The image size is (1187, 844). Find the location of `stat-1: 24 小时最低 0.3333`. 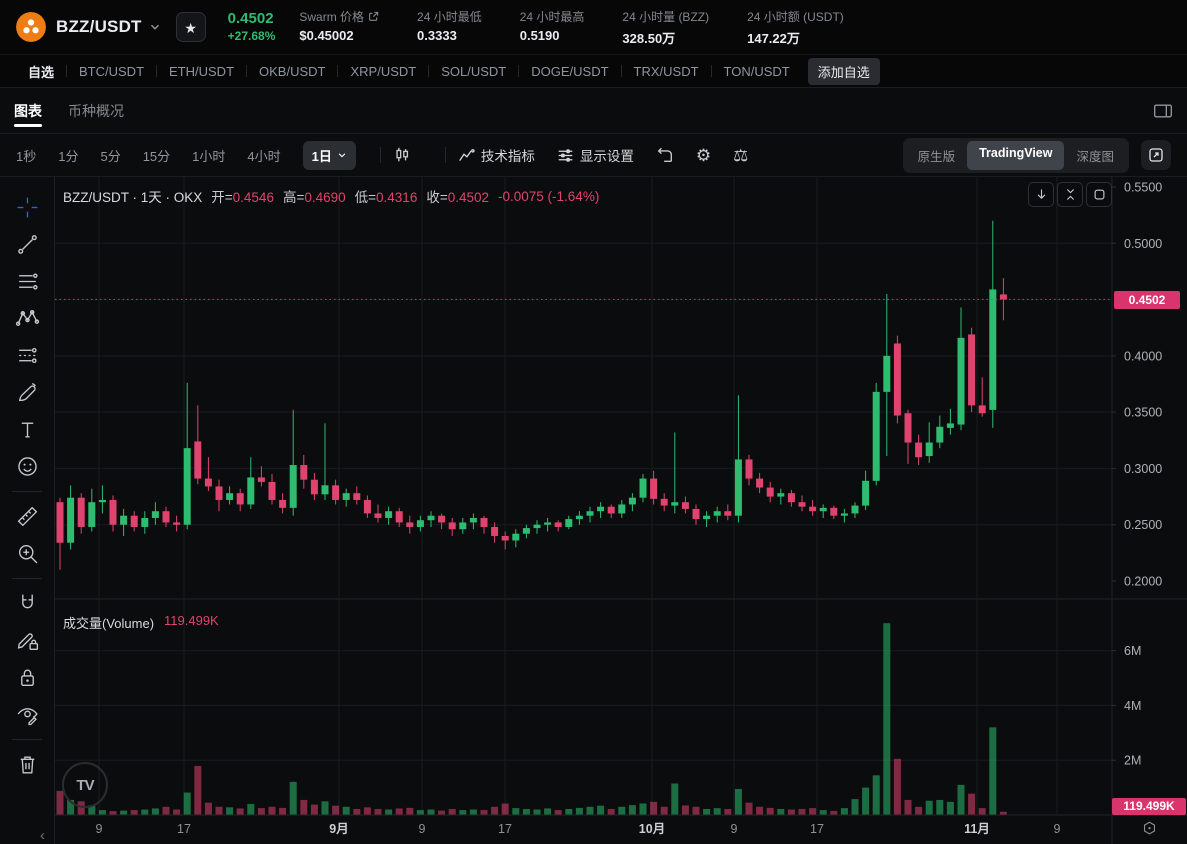

stat-1: 24 小时最低 0.3333 is located at coordinates (449, 27).